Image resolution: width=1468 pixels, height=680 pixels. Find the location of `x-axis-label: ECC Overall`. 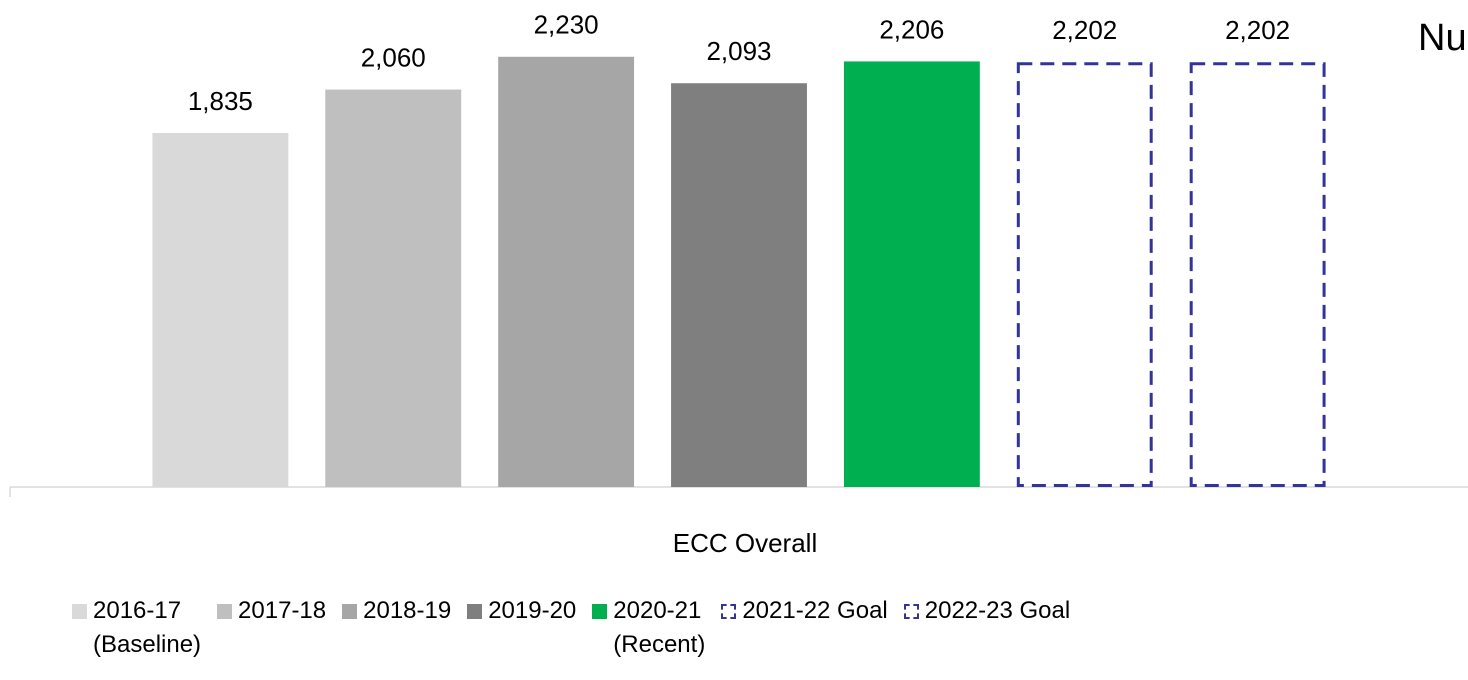

x-axis-label: ECC Overall is located at coordinates (745, 543).